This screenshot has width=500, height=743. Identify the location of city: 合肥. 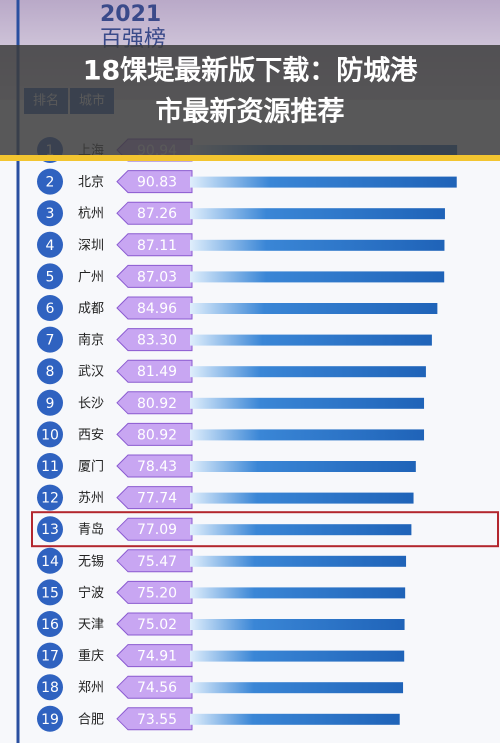
(91, 719).